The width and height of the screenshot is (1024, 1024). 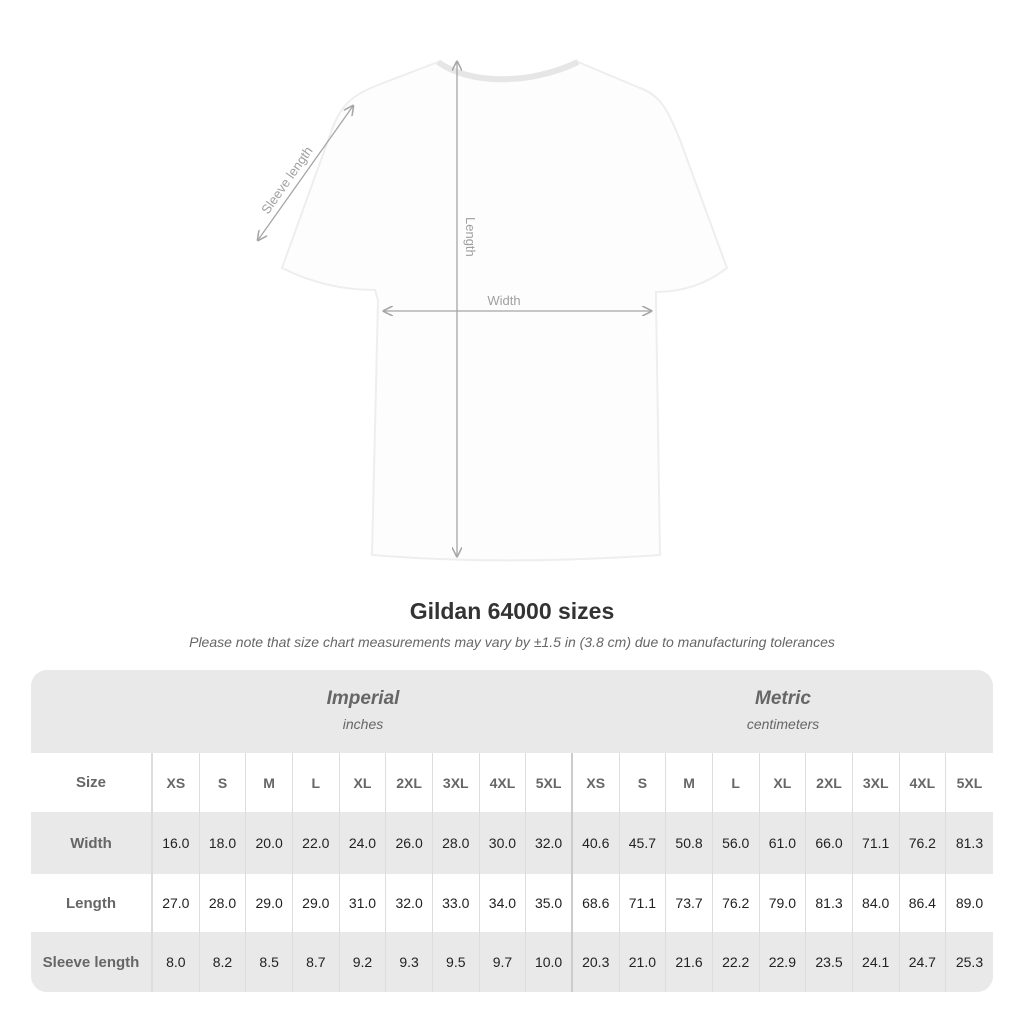 I want to click on imperial-cell: 8.0, so click(x=176, y=962).